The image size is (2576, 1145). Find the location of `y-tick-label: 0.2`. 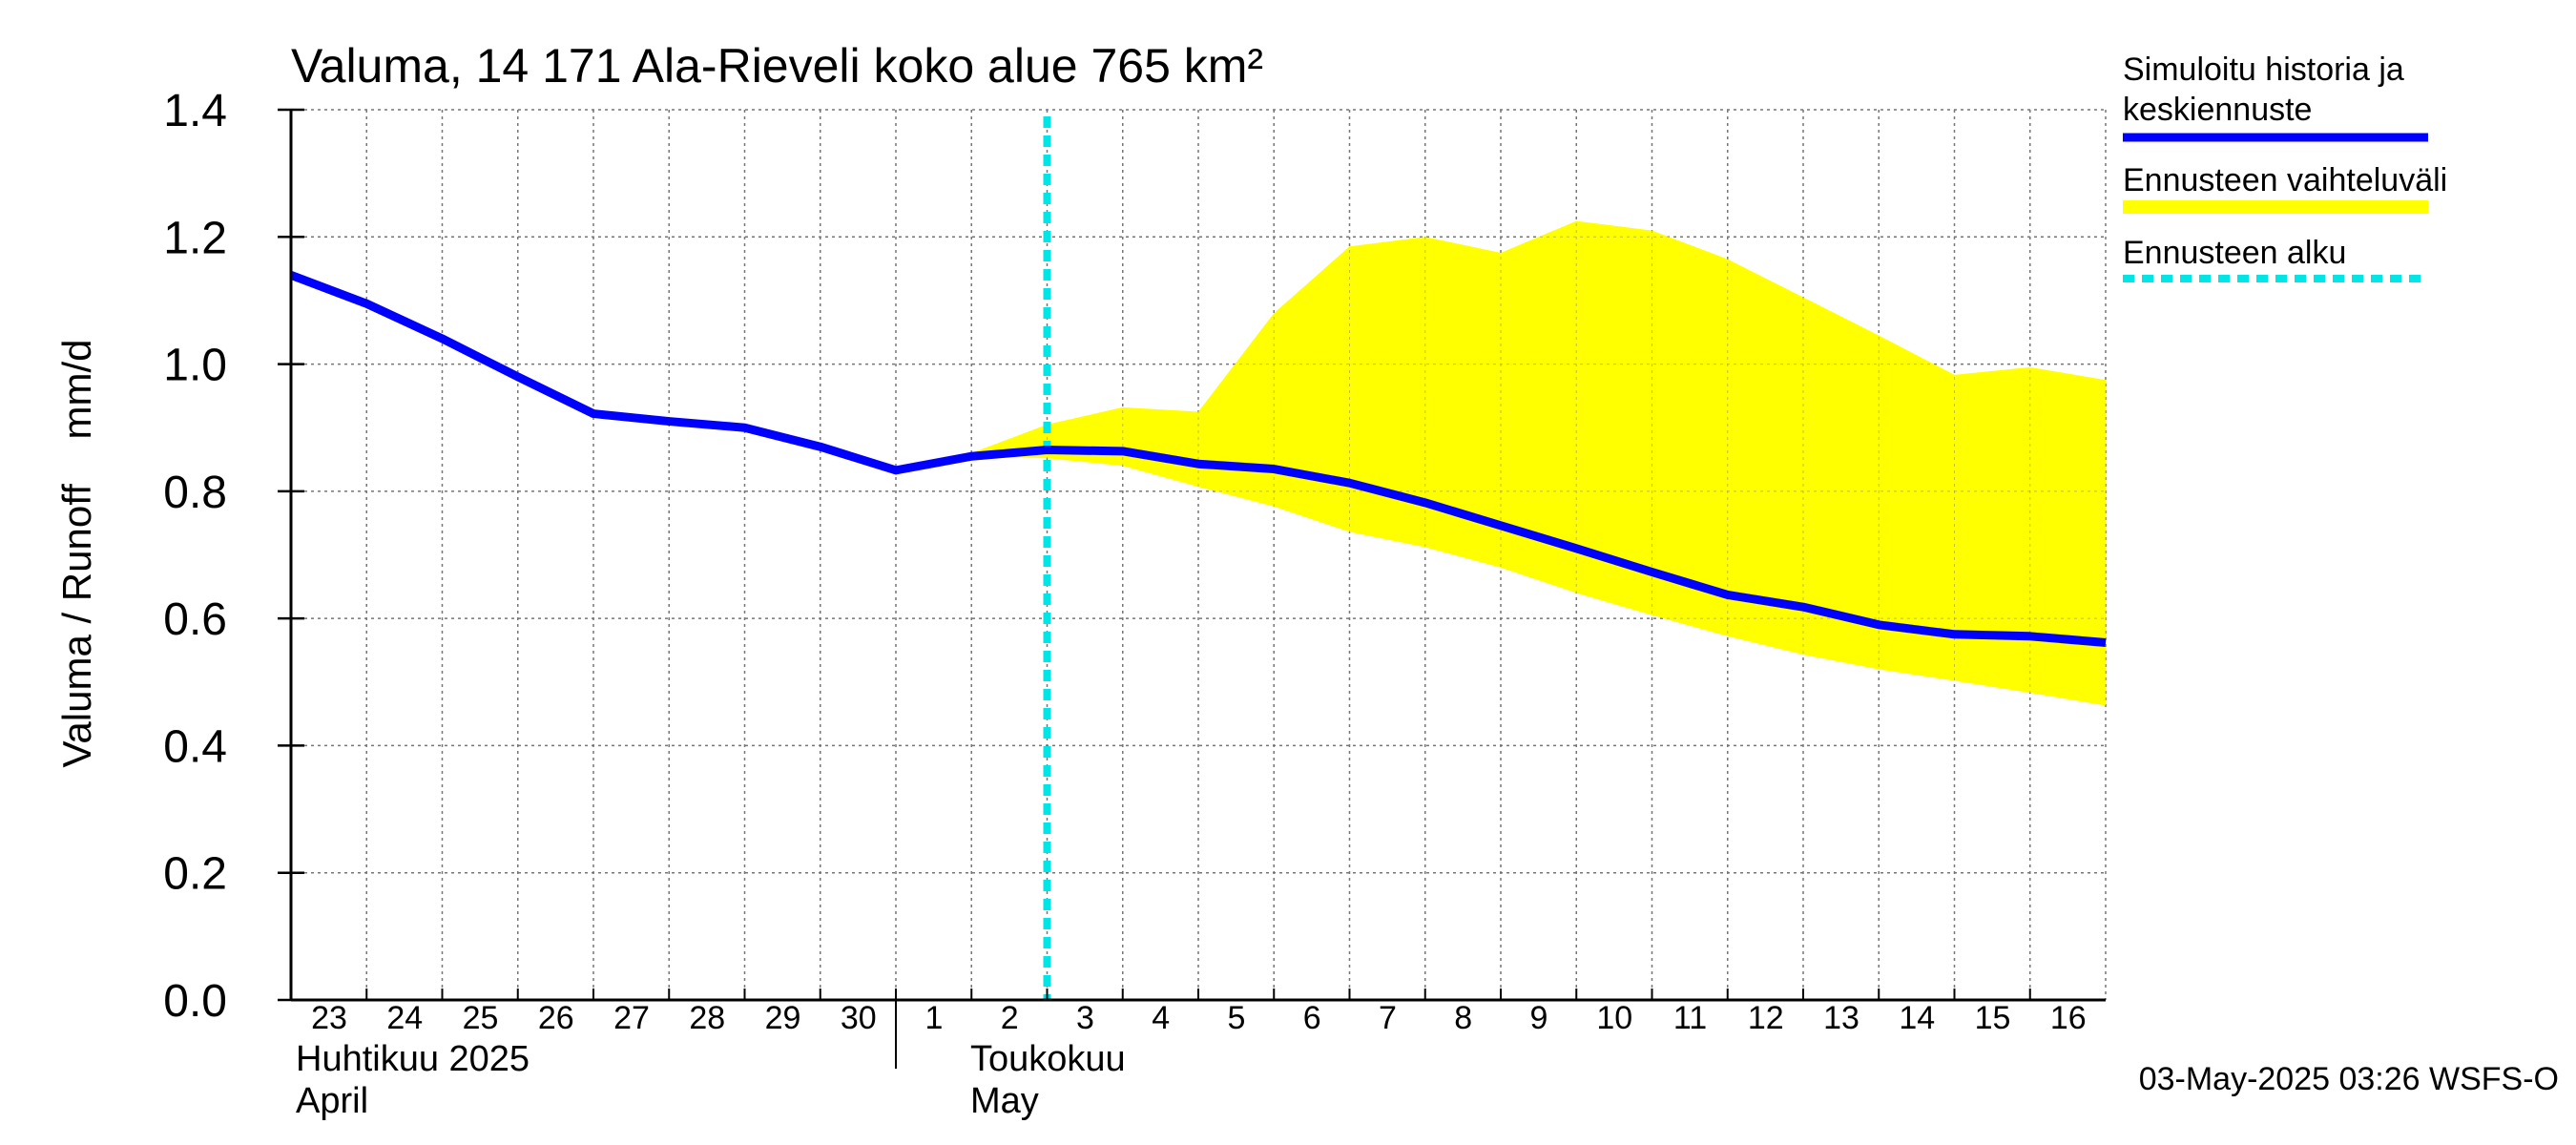

y-tick-label: 0.2 is located at coordinates (195, 875).